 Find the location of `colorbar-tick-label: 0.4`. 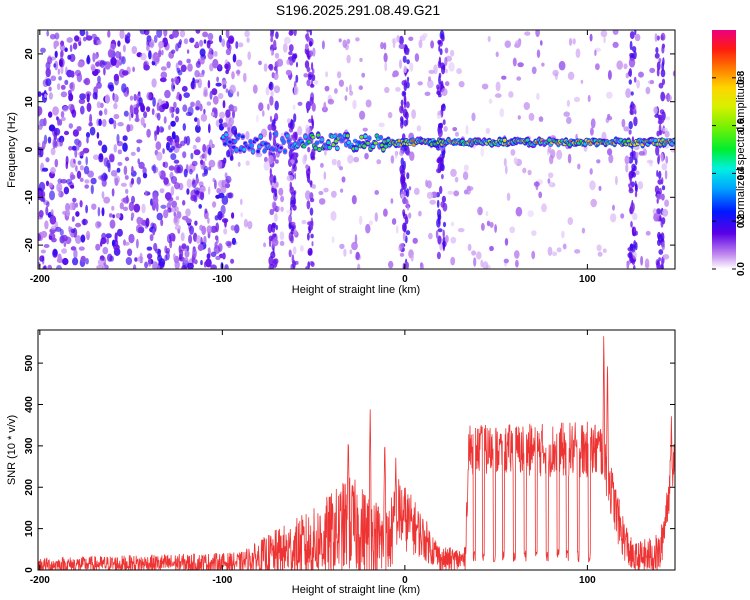

colorbar-tick-label: 0.4 is located at coordinates (741, 173).